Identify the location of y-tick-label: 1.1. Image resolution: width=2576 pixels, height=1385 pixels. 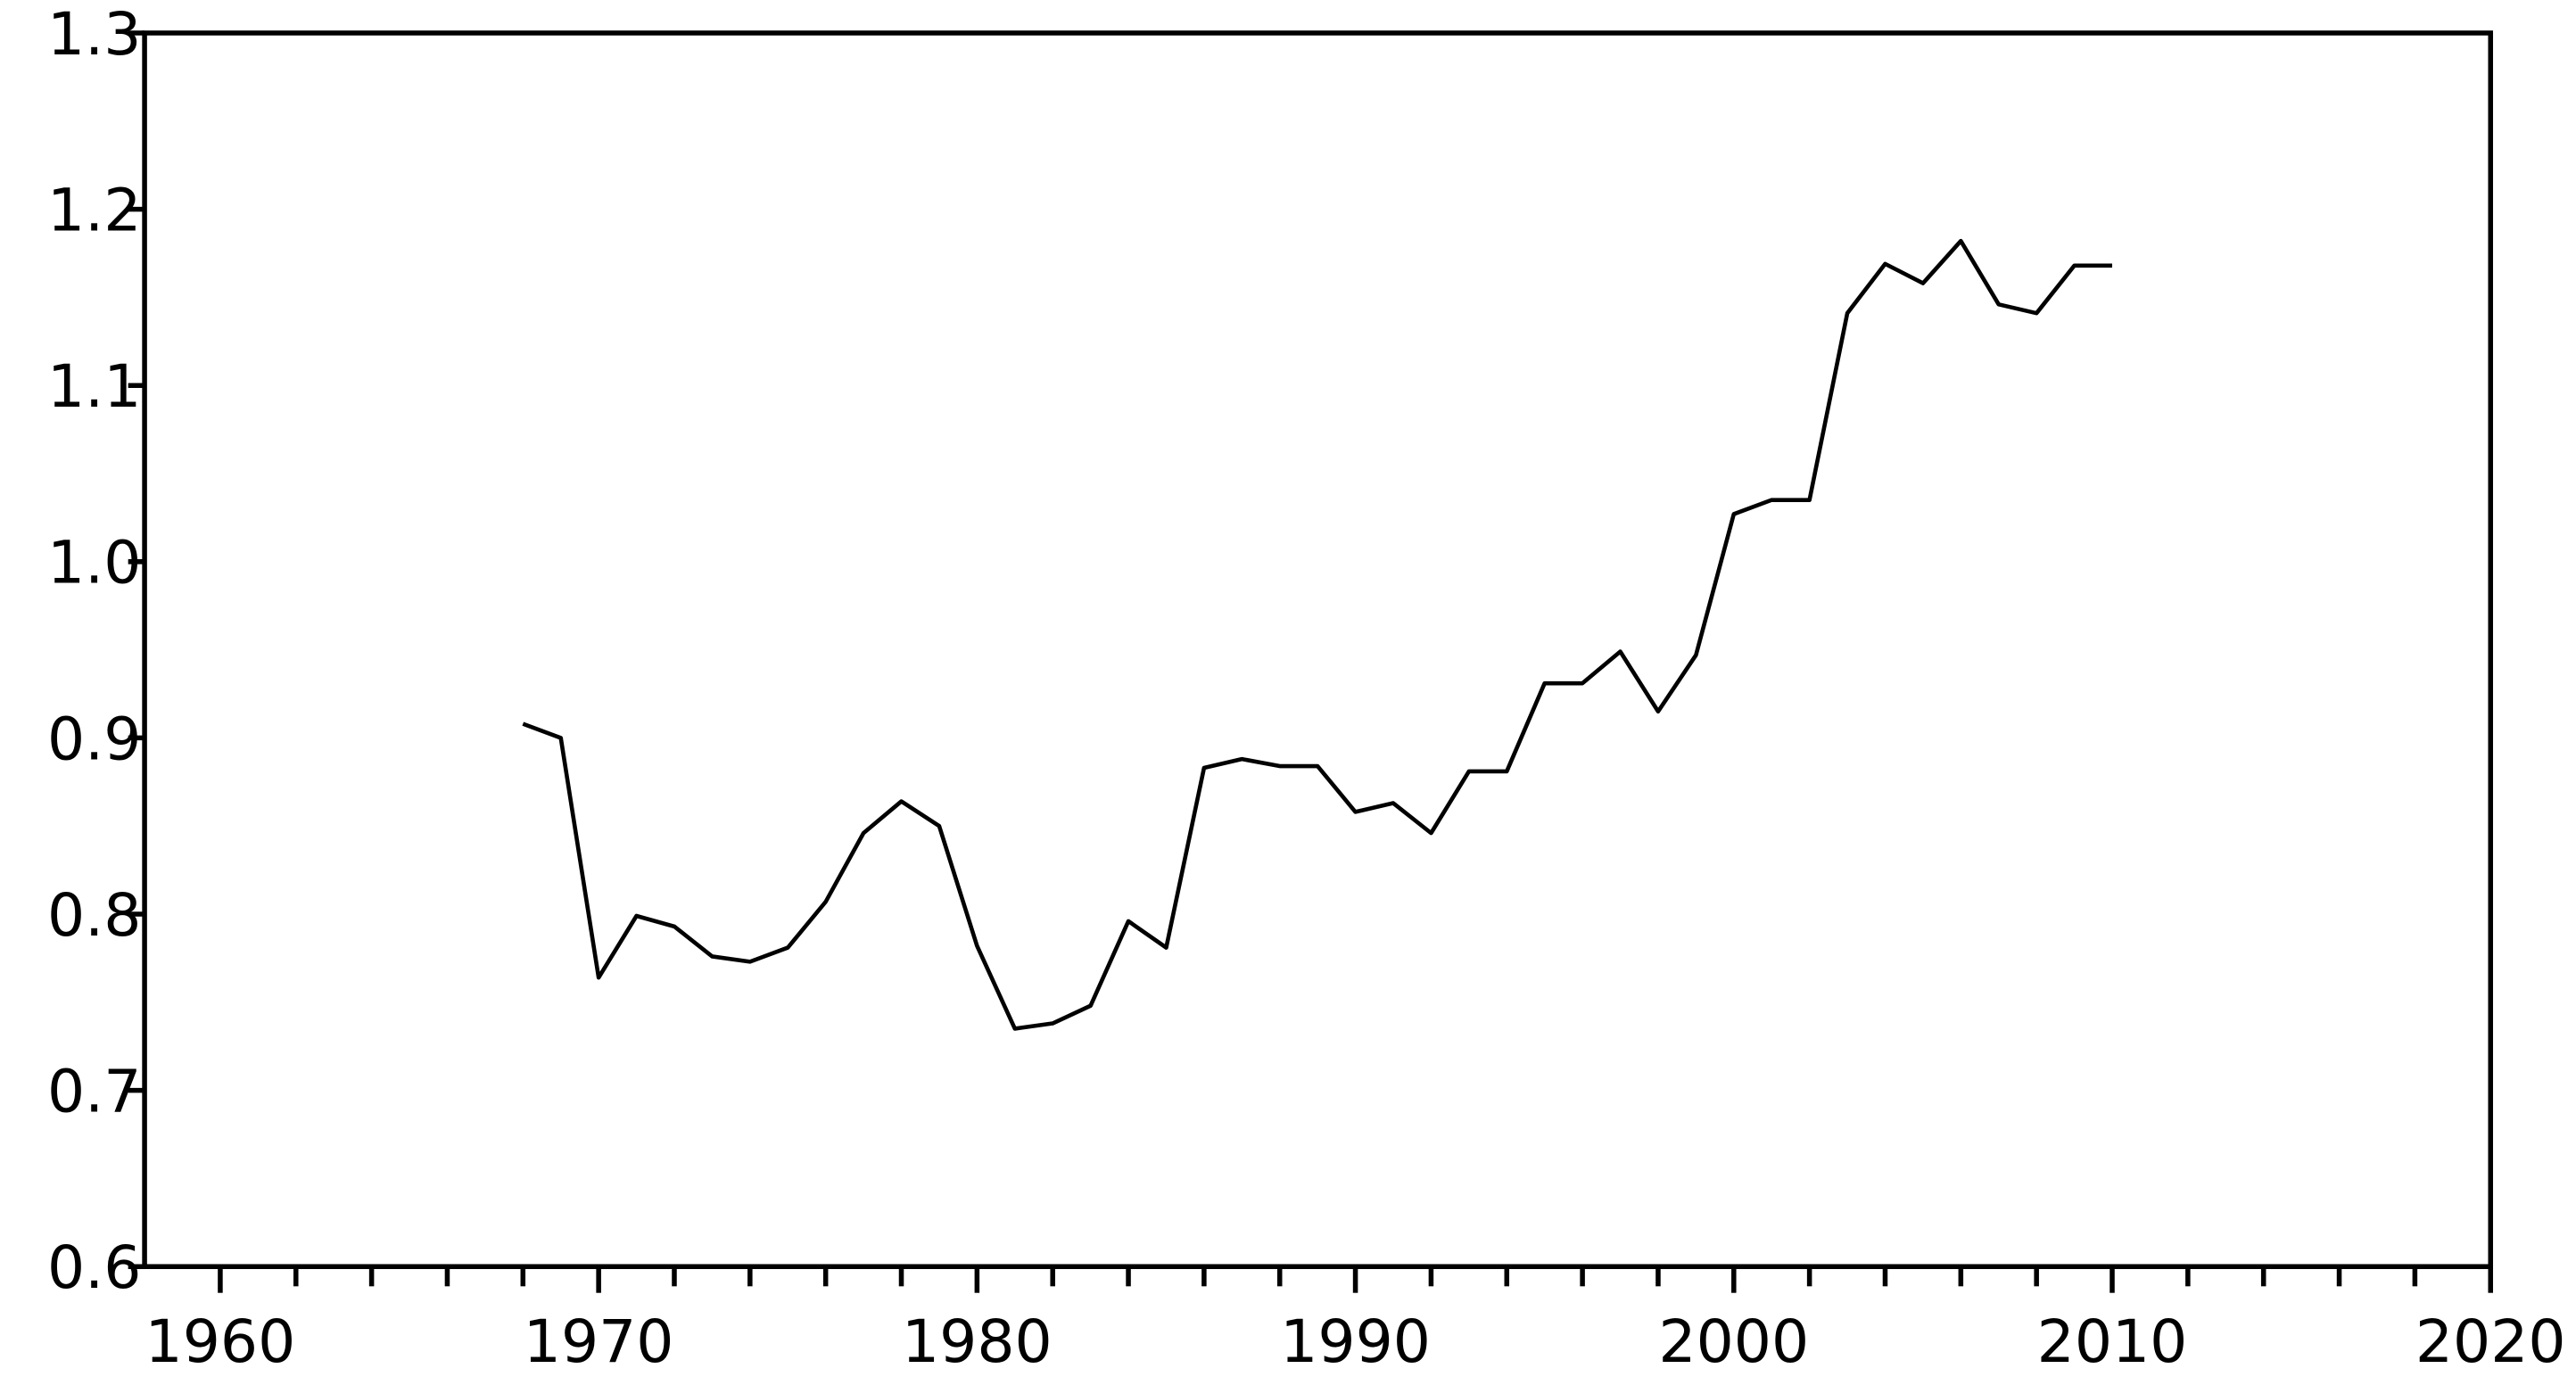
(94, 386).